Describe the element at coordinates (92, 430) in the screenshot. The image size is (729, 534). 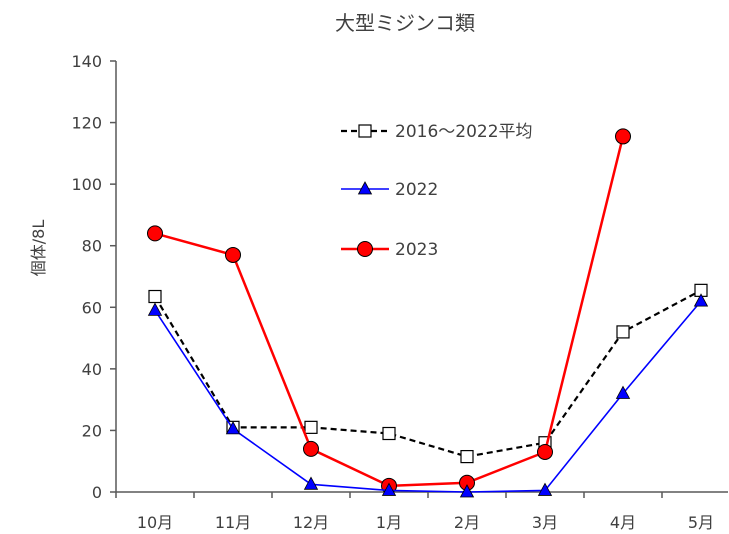
I see `y-tick-label: 20` at that location.